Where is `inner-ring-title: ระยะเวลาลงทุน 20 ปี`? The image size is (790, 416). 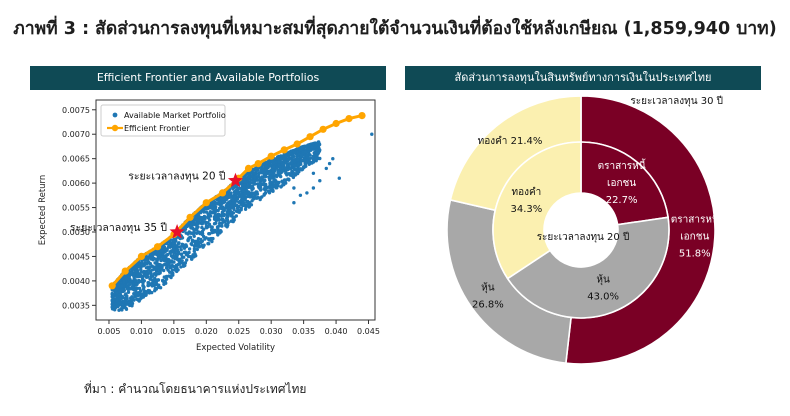 inner-ring-title: ระยะเวลาลงทุน 20 ปี is located at coordinates (583, 237).